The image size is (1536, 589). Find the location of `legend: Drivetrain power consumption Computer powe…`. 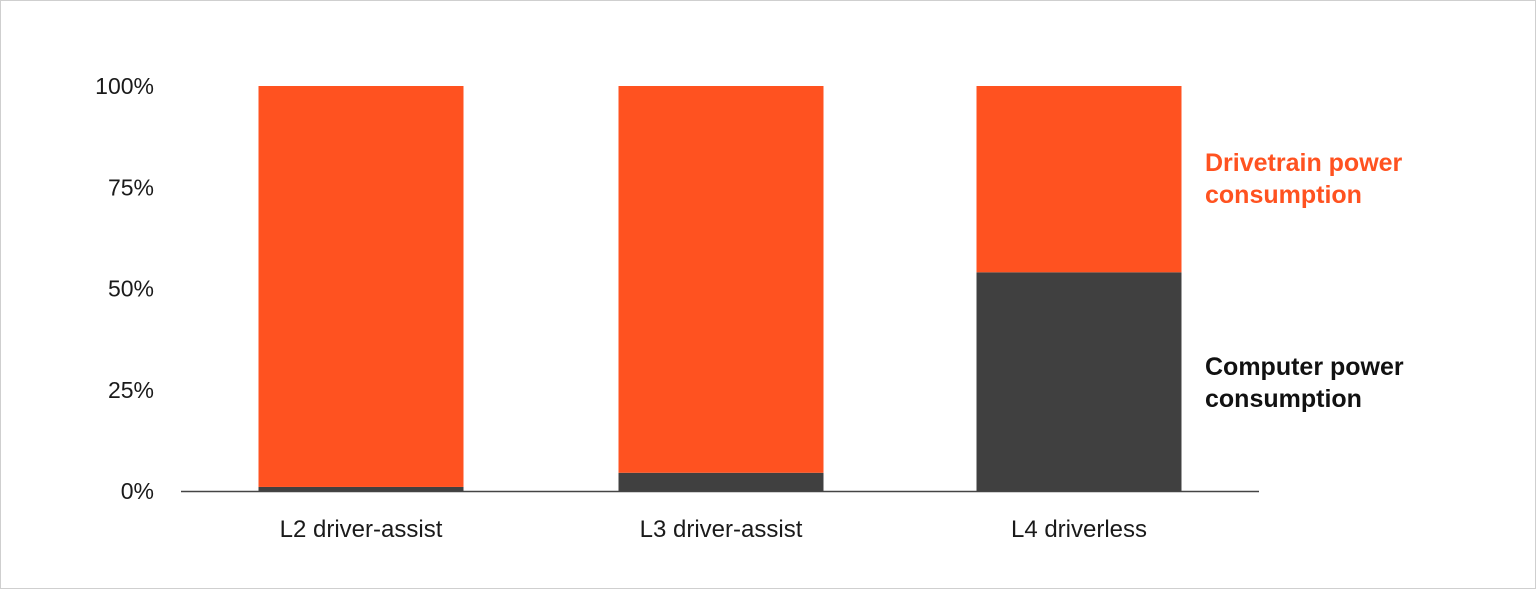

legend: Drivetrain power consumption Computer powe… is located at coordinates (1304, 281).